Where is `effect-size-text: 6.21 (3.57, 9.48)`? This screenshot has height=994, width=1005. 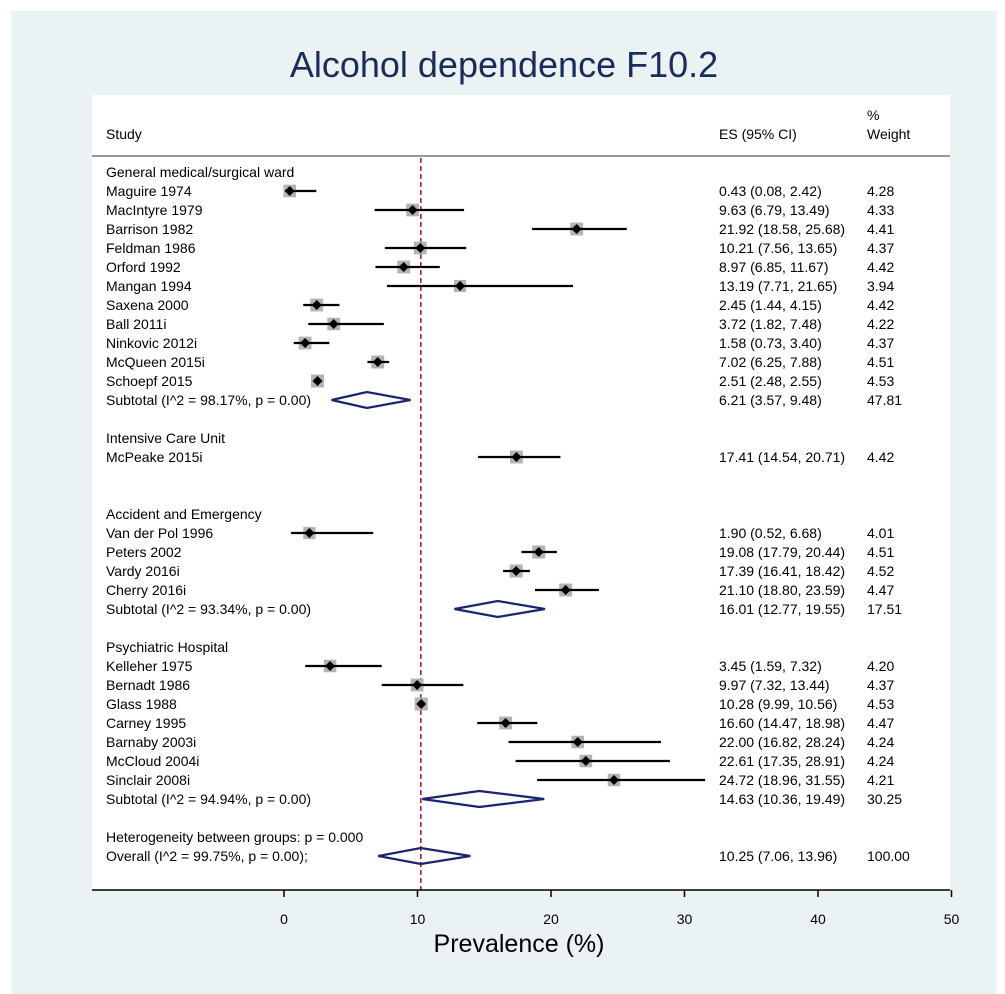
effect-size-text: 6.21 (3.57, 9.48) is located at coordinates (770, 400).